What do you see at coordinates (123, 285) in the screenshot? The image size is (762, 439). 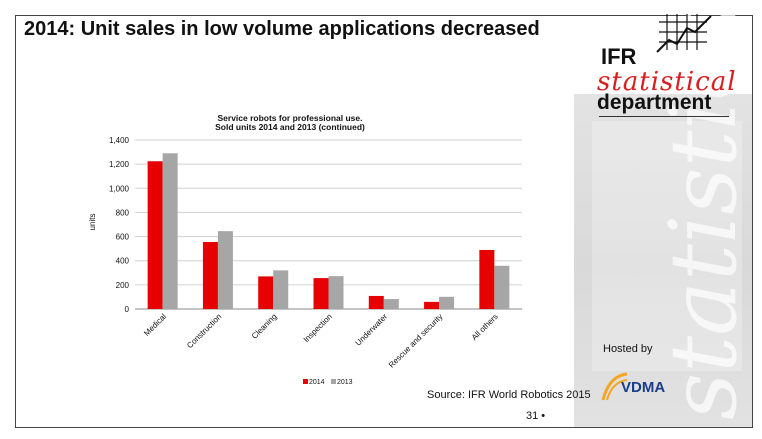 I see `y-tick-label: 200` at bounding box center [123, 285].